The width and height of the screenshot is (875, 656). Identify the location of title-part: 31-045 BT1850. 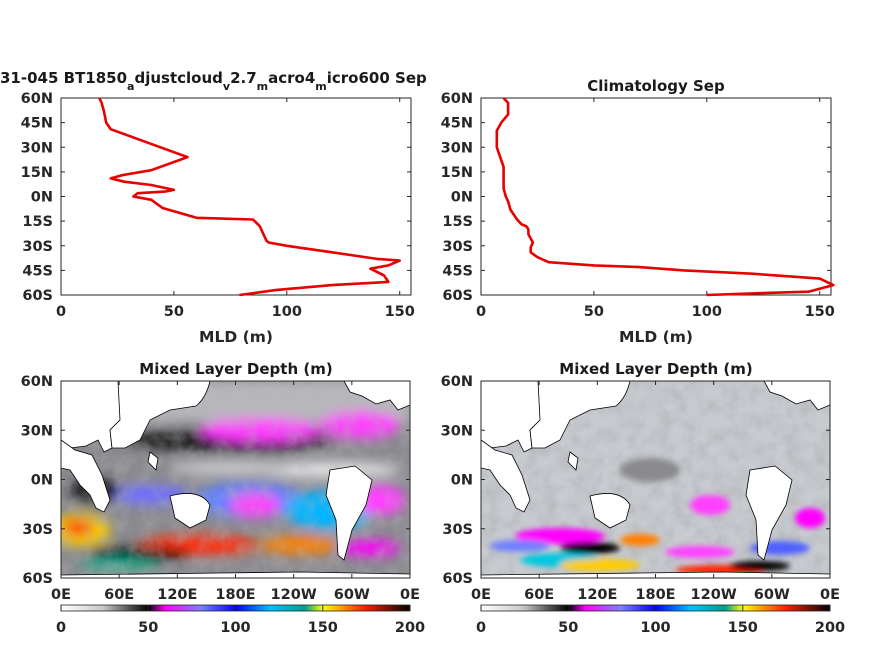
(63, 78).